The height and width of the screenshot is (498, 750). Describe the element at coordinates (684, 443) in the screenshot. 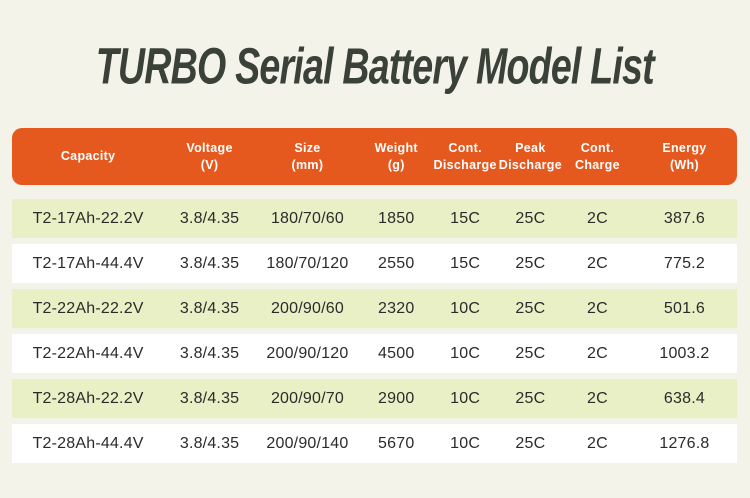

I see `cell-energy: 1276.8` at that location.